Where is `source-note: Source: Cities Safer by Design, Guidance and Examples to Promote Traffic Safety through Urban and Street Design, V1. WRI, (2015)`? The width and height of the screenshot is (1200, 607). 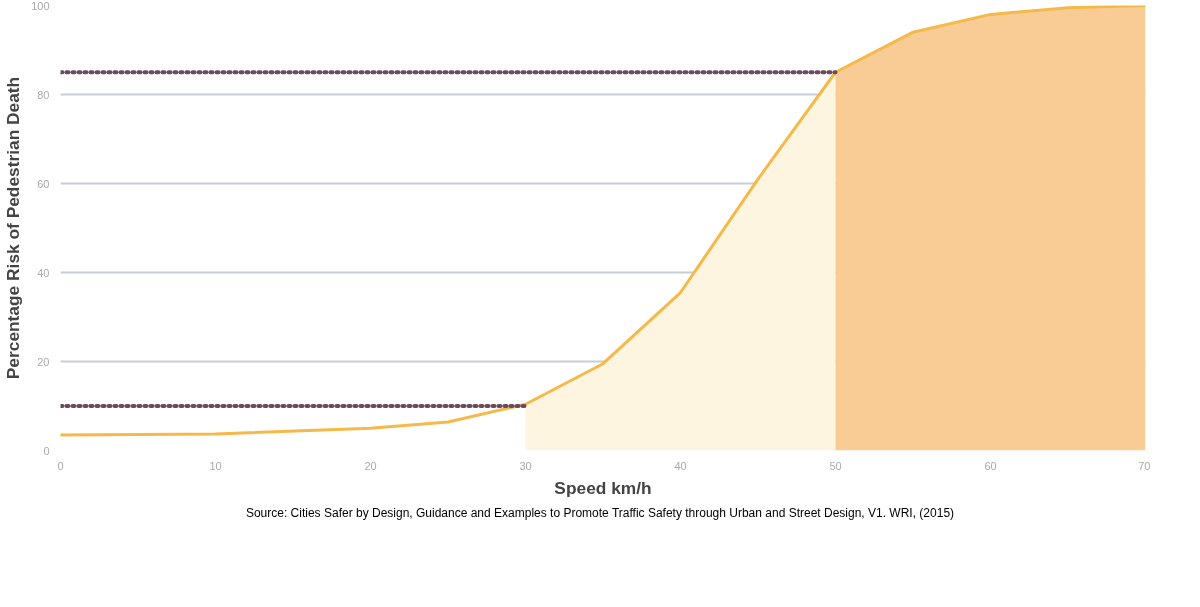
source-note: Source: Cities Safer by Design, Guidance and Examples to Promote Traffic Safety through Urban and Street Design, V1. WRI, (2015) is located at coordinates (600, 513).